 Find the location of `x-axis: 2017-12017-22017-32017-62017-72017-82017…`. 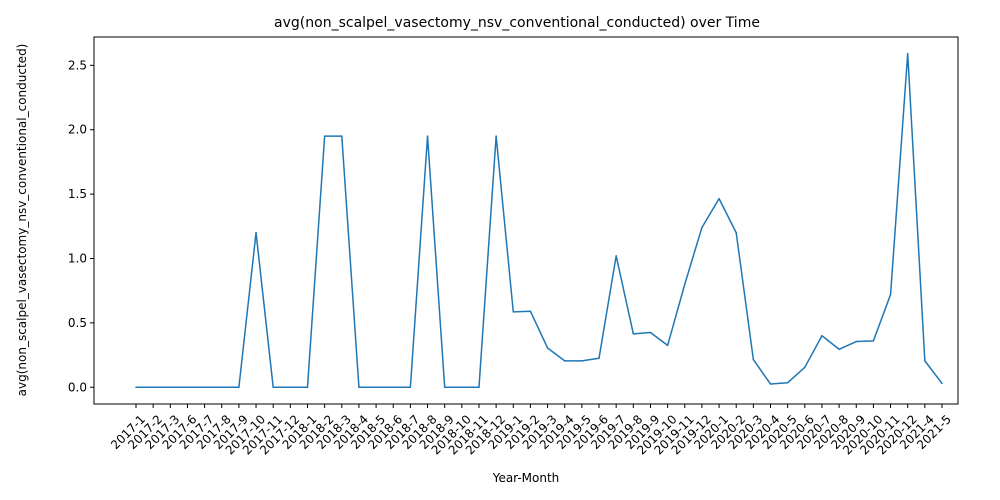

x-axis: 2017-12017-22017-32017-62017-72017-82017… is located at coordinates (531, 431).